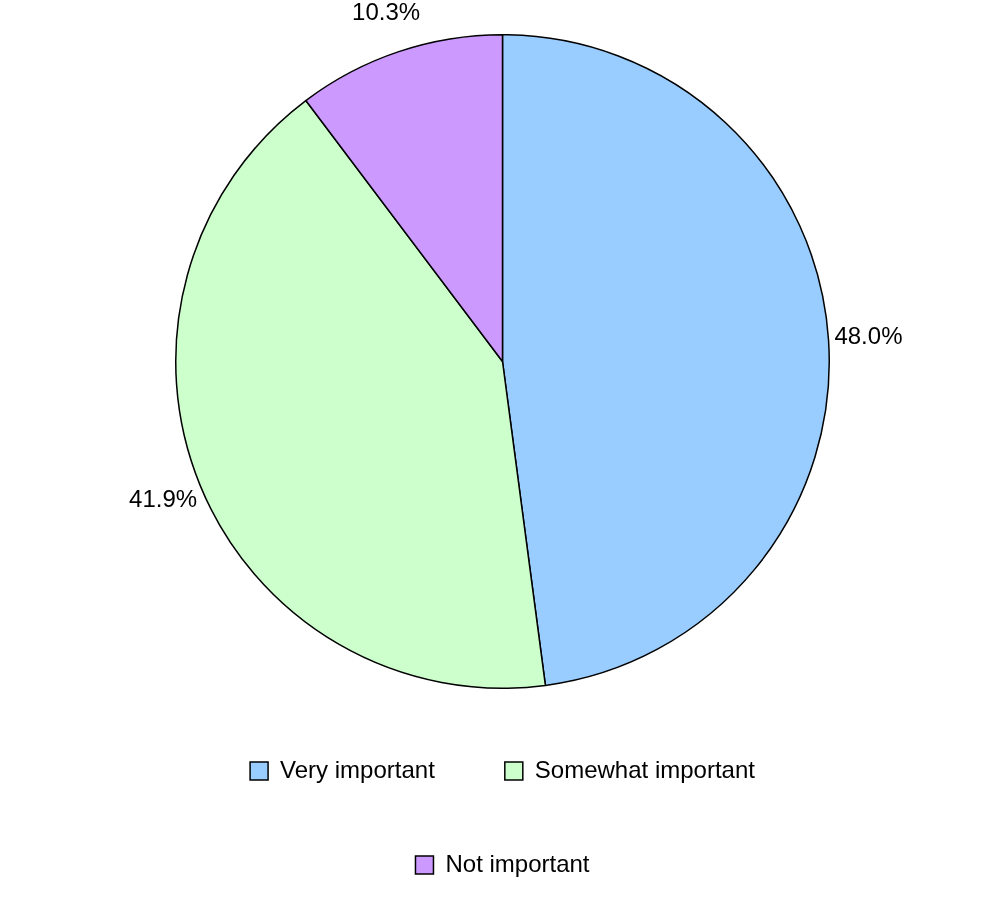  What do you see at coordinates (517, 863) in the screenshot?
I see `legend-label: Not important` at bounding box center [517, 863].